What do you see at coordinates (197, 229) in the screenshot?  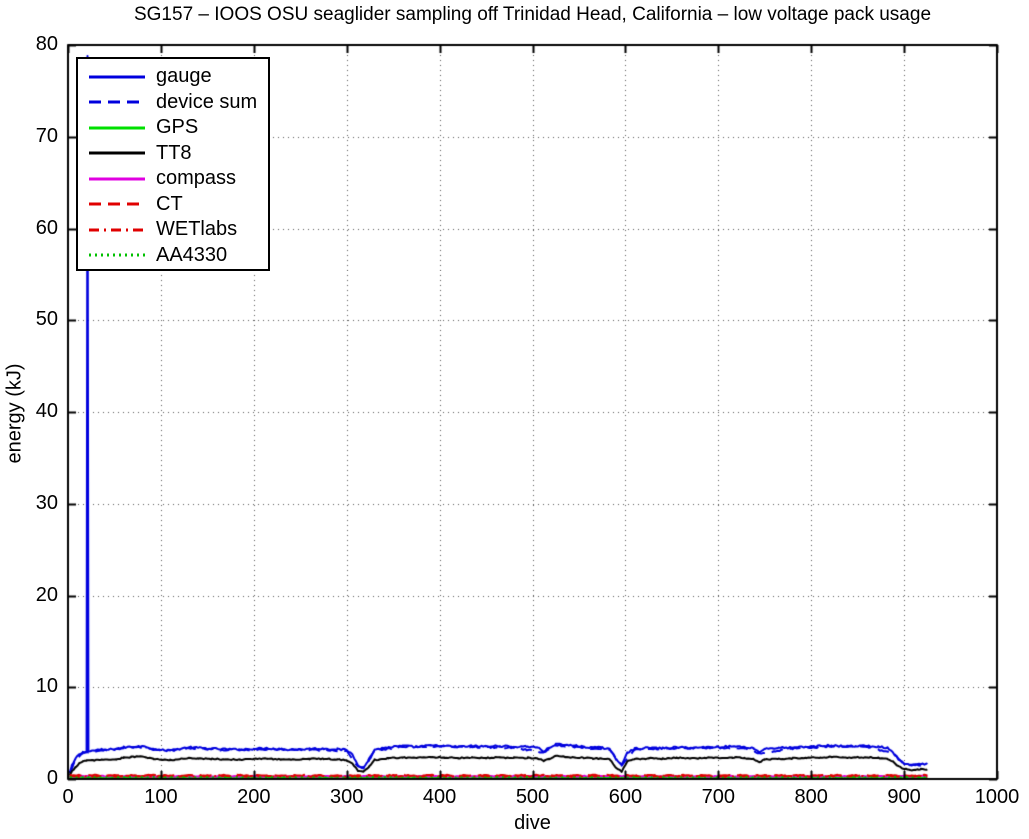 I see `legend-label: WETlabs` at bounding box center [197, 229].